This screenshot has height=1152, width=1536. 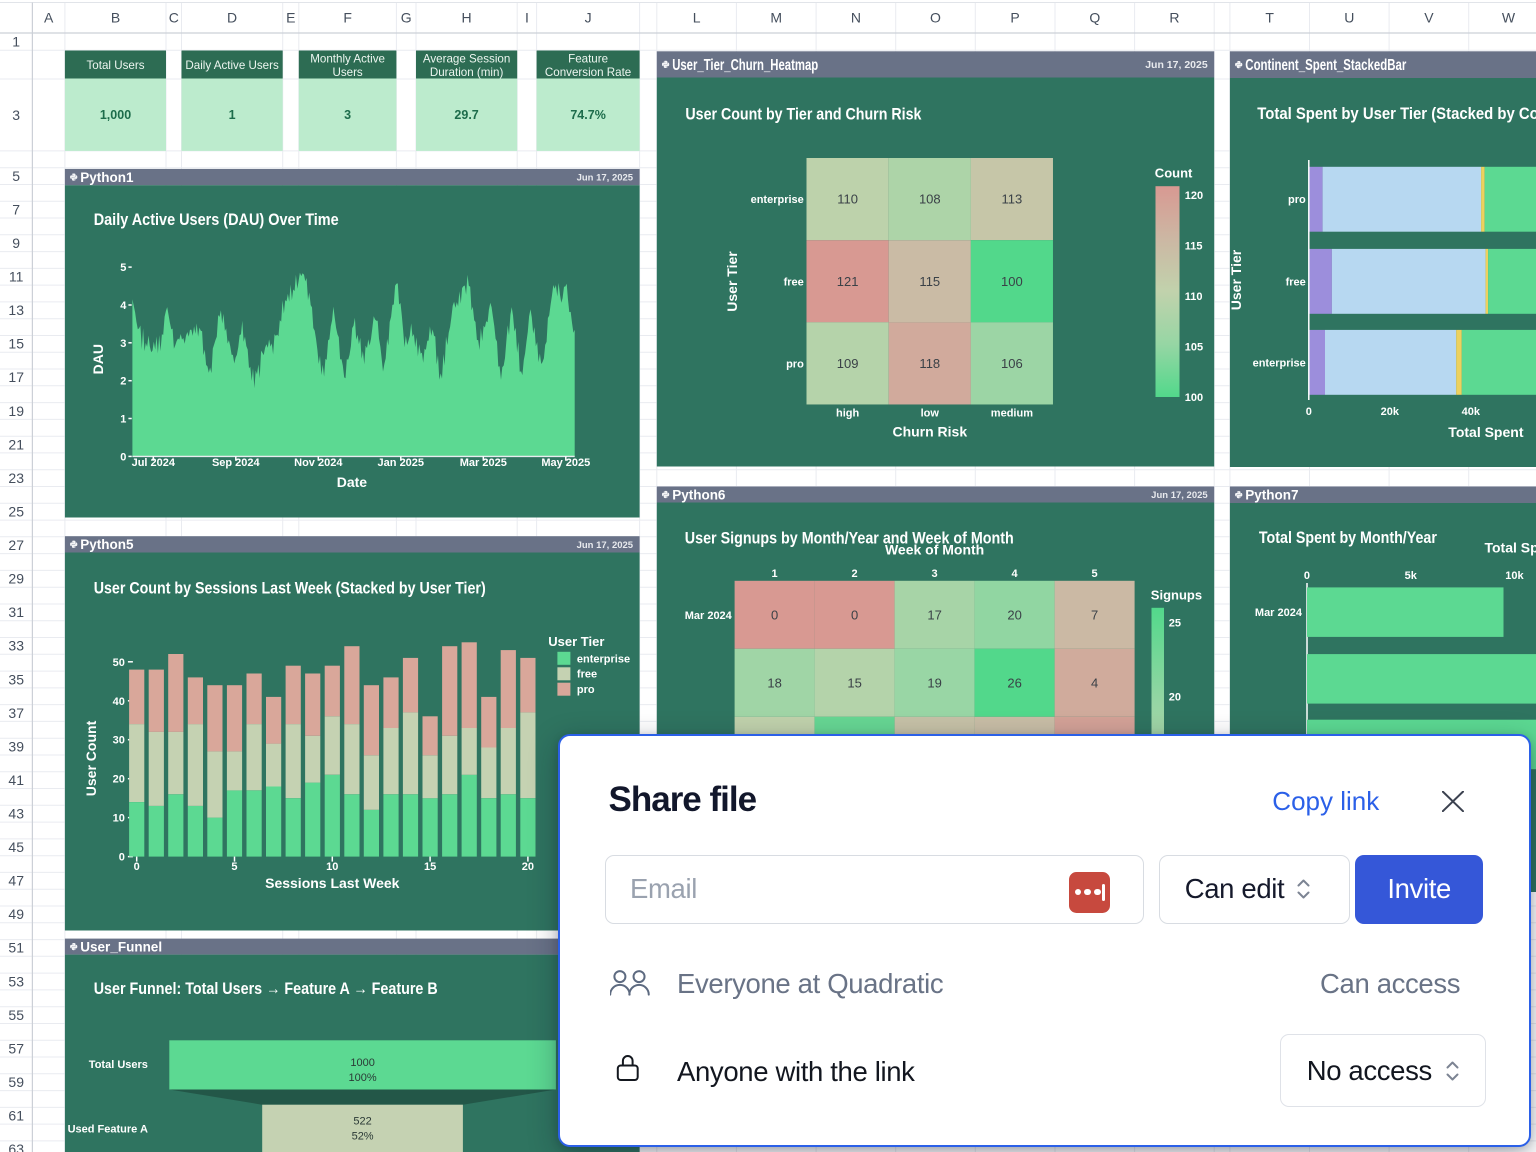 What do you see at coordinates (154, 463) in the screenshot?
I see `svg-text: Jul 2024` at bounding box center [154, 463].